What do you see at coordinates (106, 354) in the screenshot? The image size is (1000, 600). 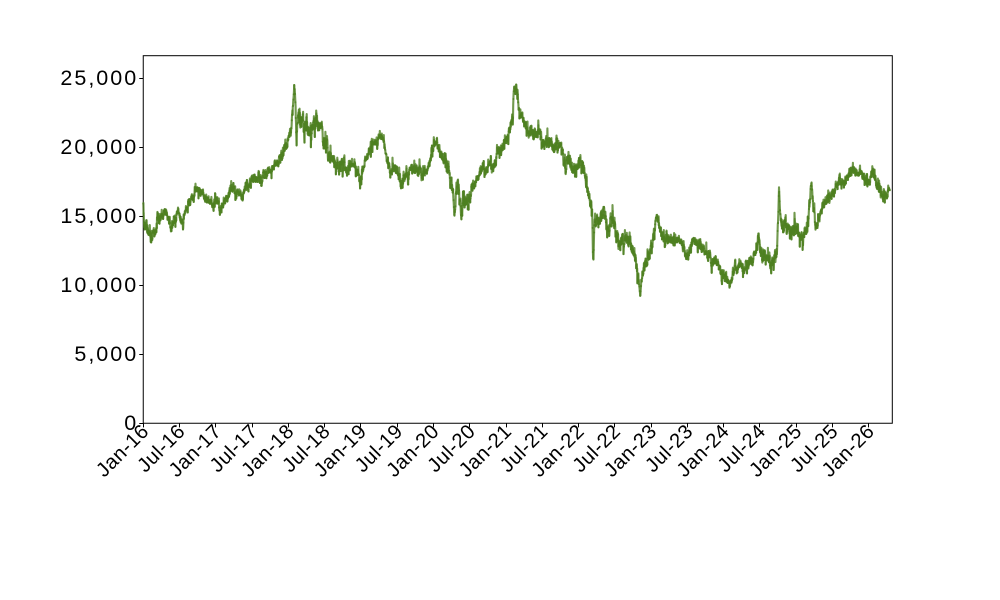 I see `svg-text: 5,000` at bounding box center [106, 354].